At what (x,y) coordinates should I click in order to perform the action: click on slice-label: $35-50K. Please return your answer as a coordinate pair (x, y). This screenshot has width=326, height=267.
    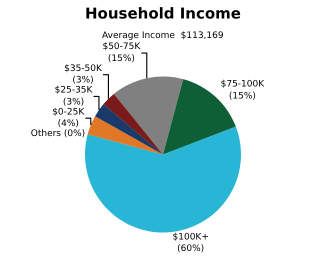
    Looking at the image, I should click on (83, 69).